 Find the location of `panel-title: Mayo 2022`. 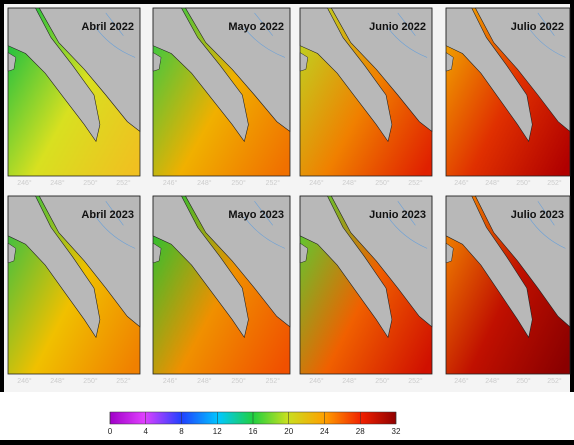

panel-title: Mayo 2022 is located at coordinates (256, 27).